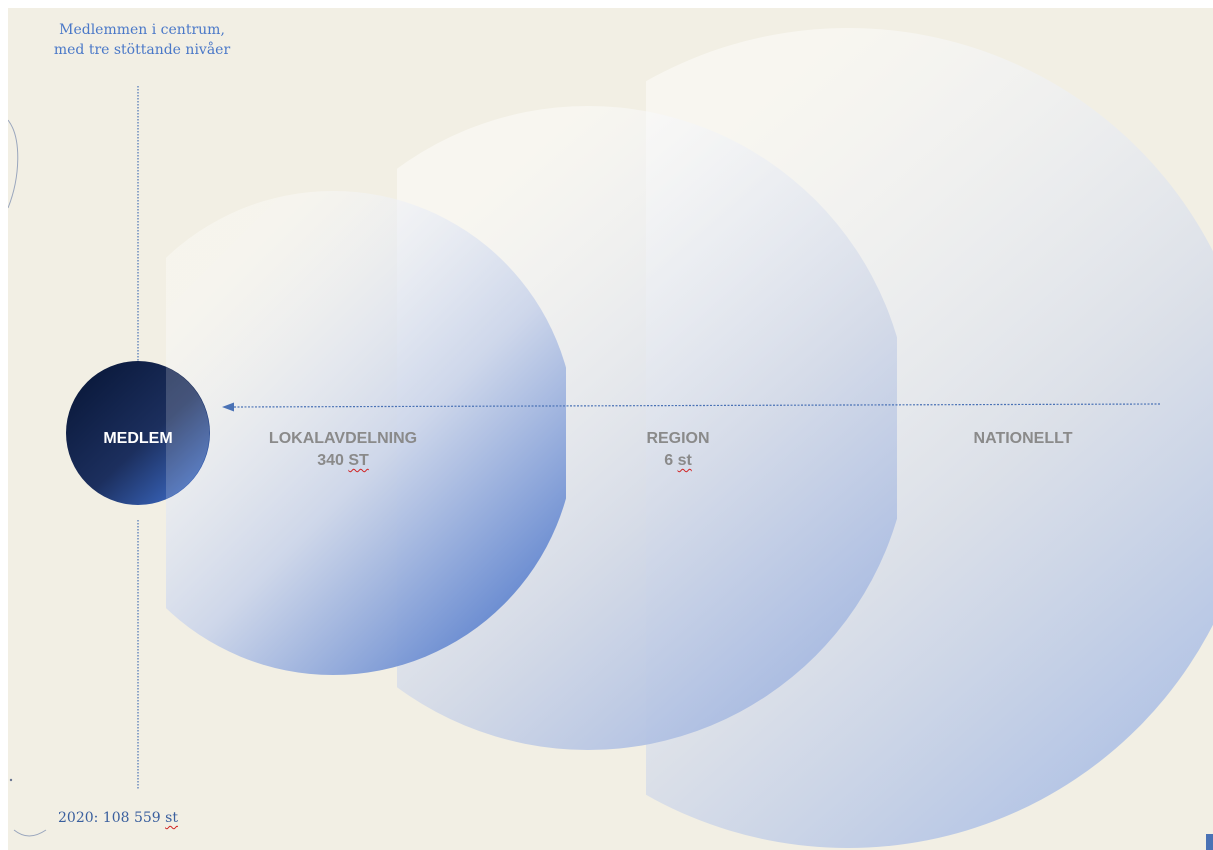 The width and height of the screenshot is (1213, 850). I want to click on nationellt-label: NATIONELLT, so click(1023, 438).